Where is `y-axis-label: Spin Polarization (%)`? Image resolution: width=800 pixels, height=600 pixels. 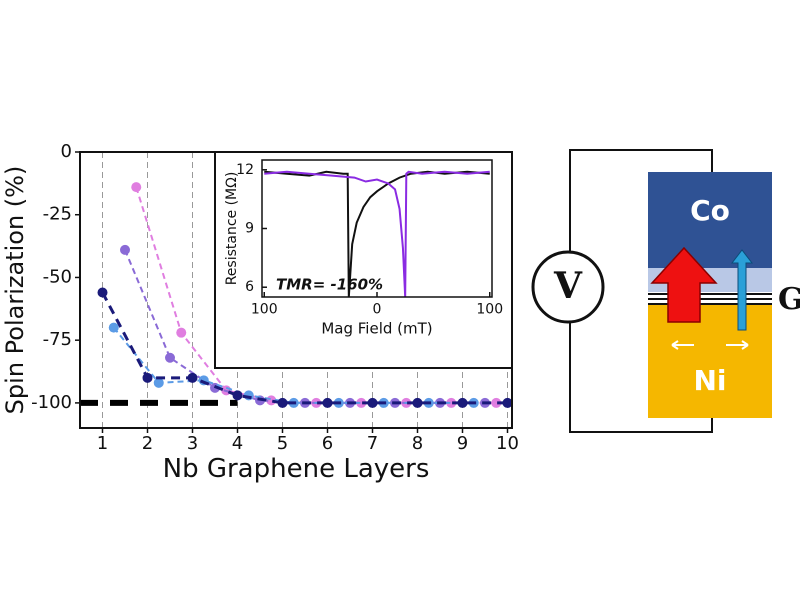
y-axis-label: Spin Polarization (%) is located at coordinates (15, 290).